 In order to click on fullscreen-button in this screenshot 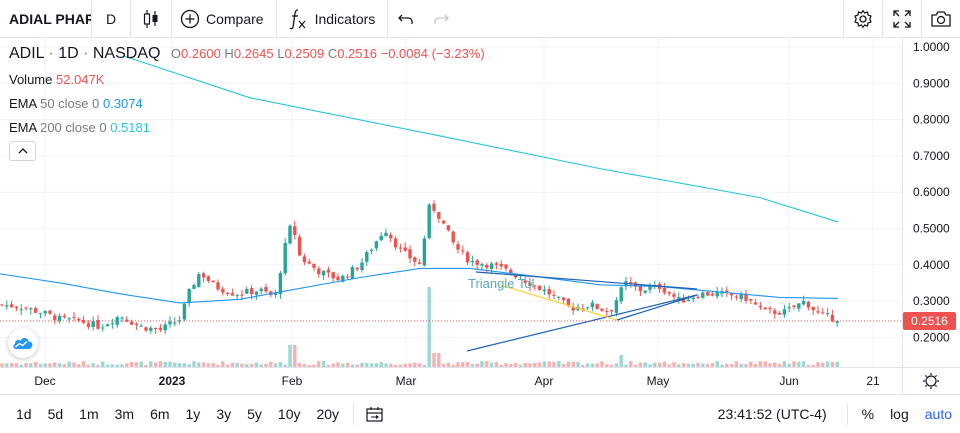, I will do `click(901, 19)`.